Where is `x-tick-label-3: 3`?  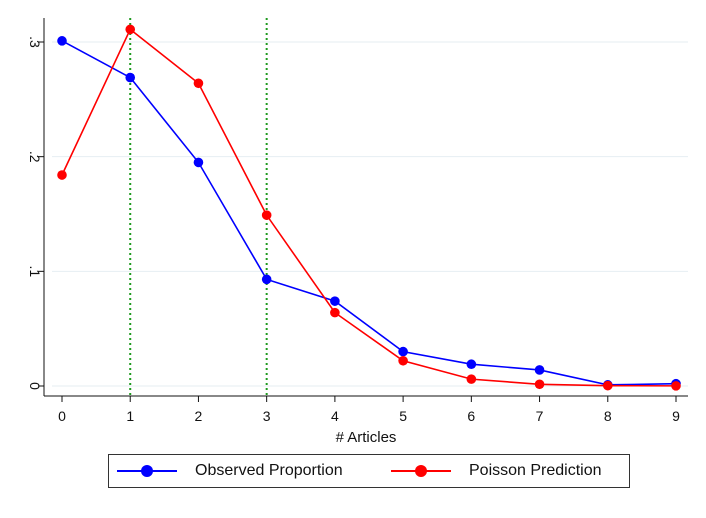
x-tick-label-3: 3 is located at coordinates (267, 416).